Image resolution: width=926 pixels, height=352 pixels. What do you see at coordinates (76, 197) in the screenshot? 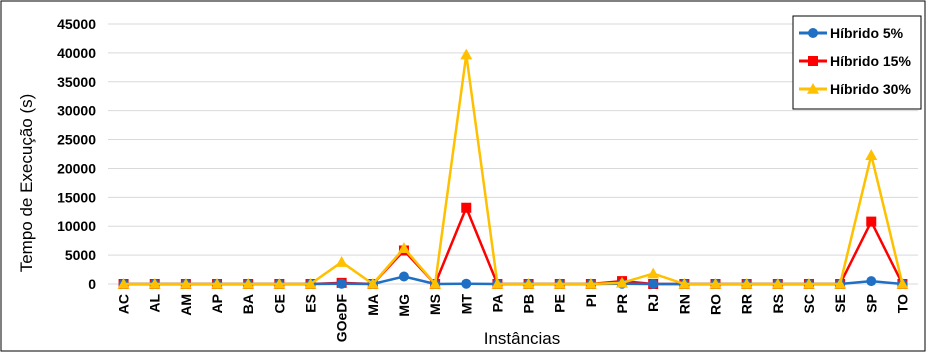
I see `y-tick-label: 15000` at bounding box center [76, 197].